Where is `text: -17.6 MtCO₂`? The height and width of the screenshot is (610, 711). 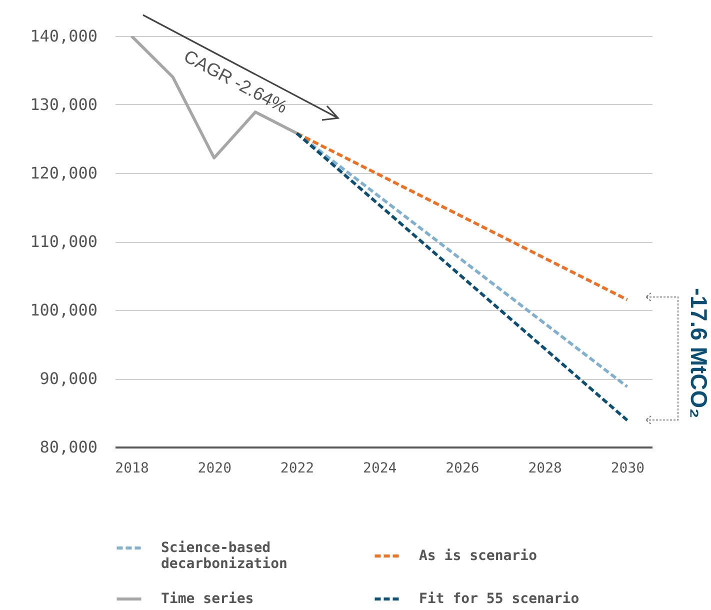
text: -17.6 MtCO₂ is located at coordinates (698, 353).